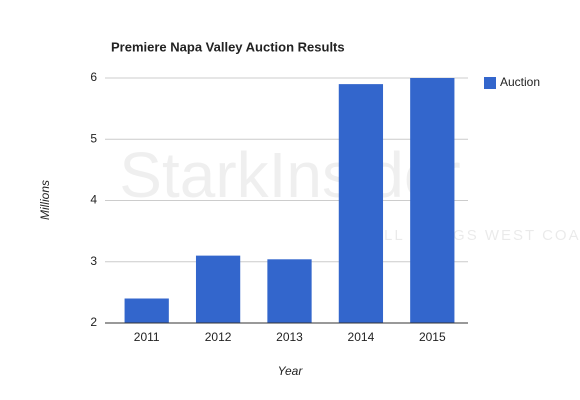 The image size is (580, 400). I want to click on y-tick-label: 4, so click(93, 200).